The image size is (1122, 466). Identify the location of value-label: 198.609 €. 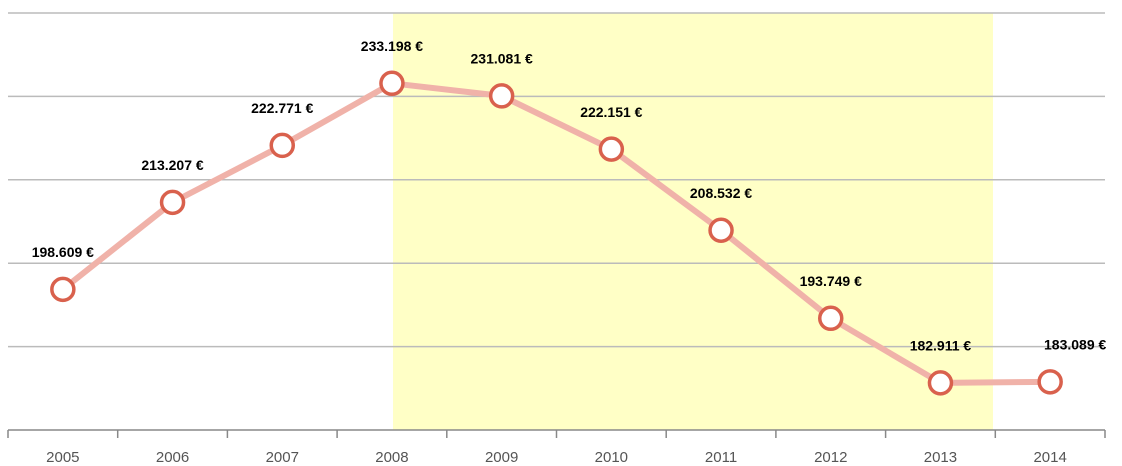
(63, 252).